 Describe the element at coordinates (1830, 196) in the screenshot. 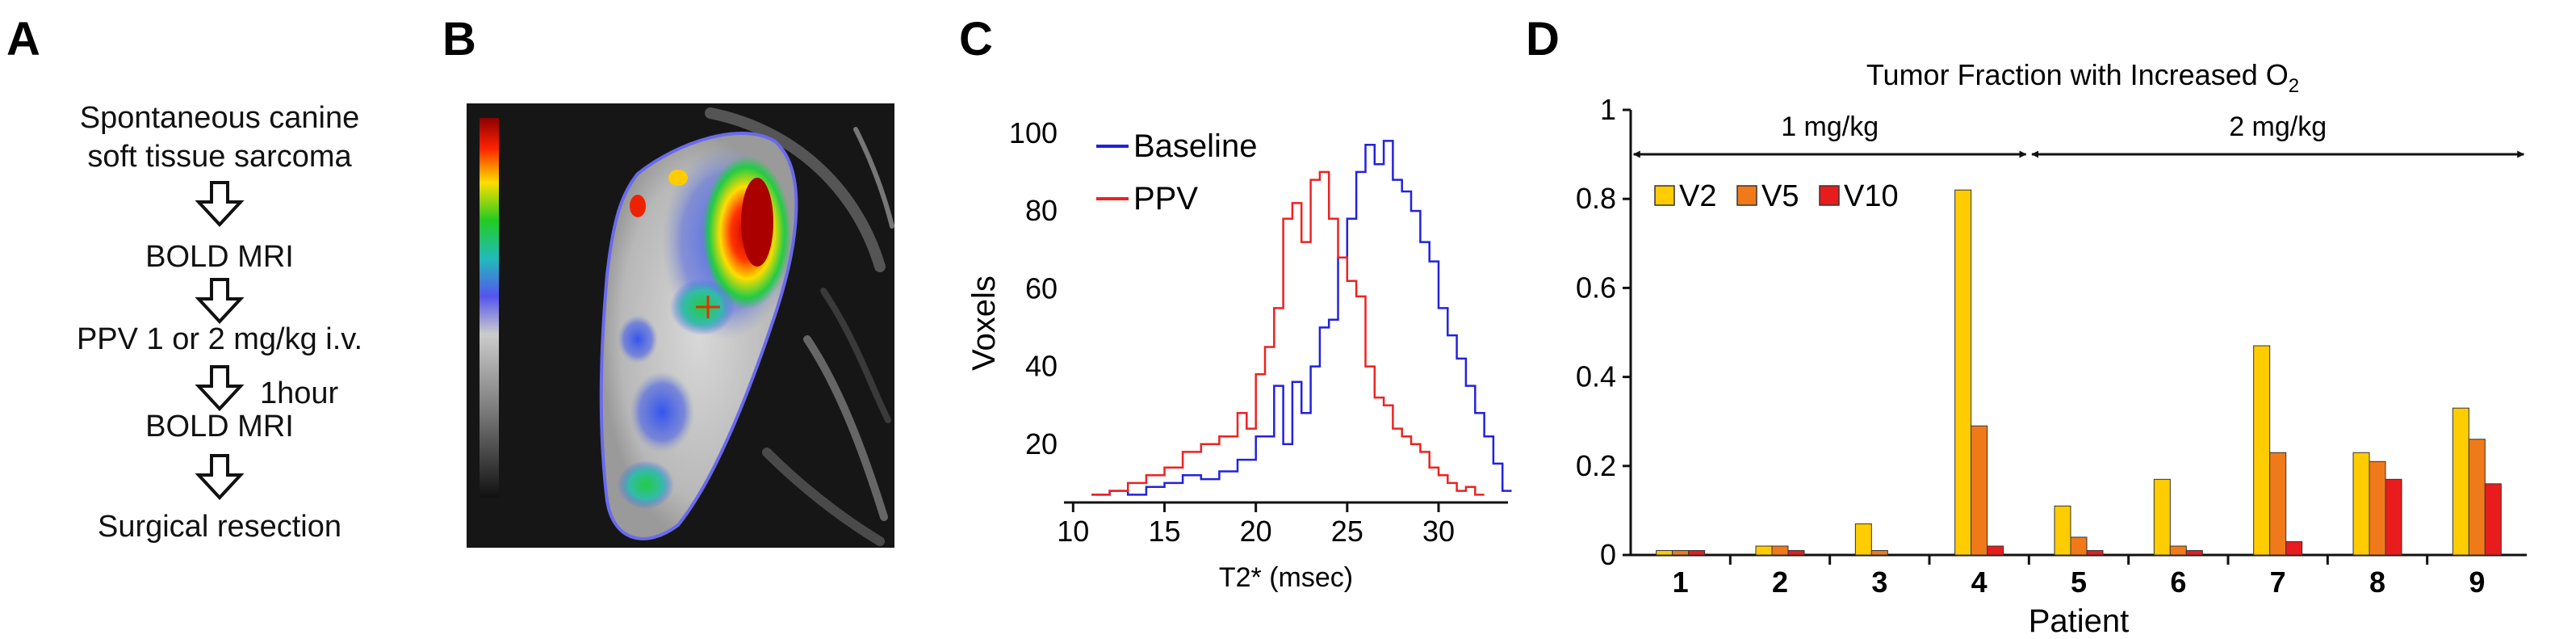

I see `legend-swatch-v10` at that location.